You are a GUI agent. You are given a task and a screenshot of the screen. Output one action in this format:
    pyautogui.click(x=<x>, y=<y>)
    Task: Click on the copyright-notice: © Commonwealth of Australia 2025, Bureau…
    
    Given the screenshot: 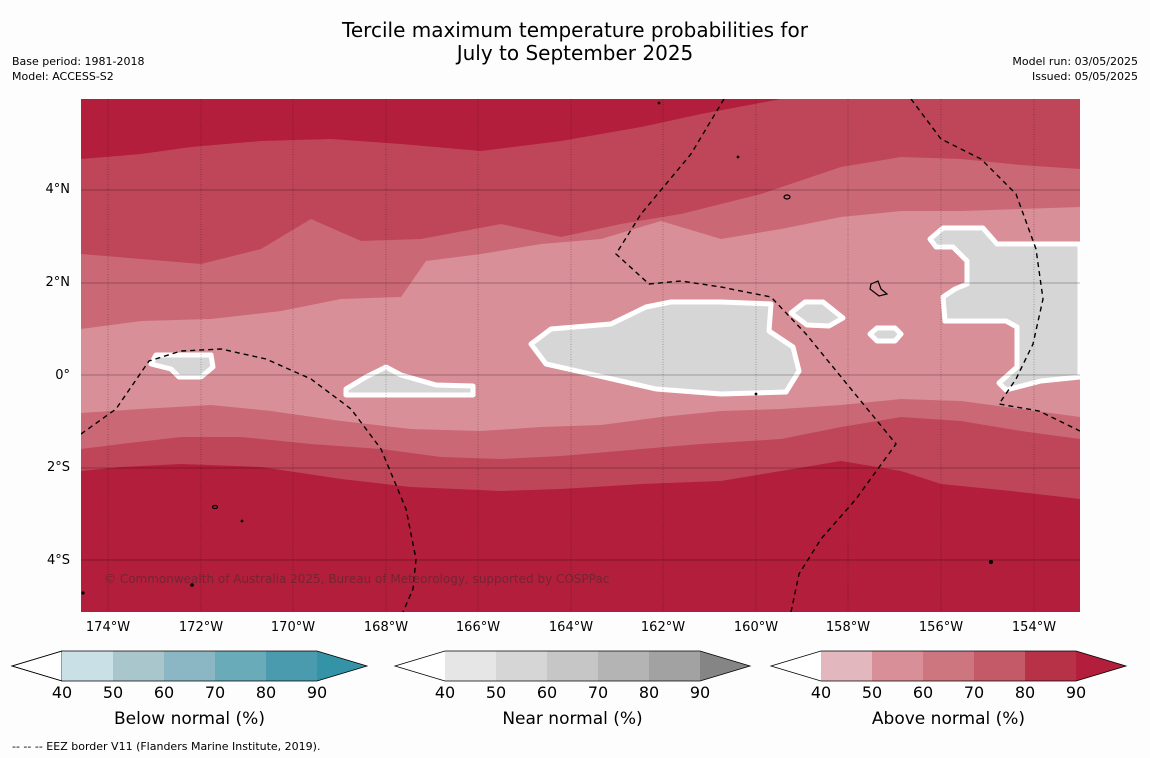 What is the action you would take?
    pyautogui.click(x=357, y=579)
    